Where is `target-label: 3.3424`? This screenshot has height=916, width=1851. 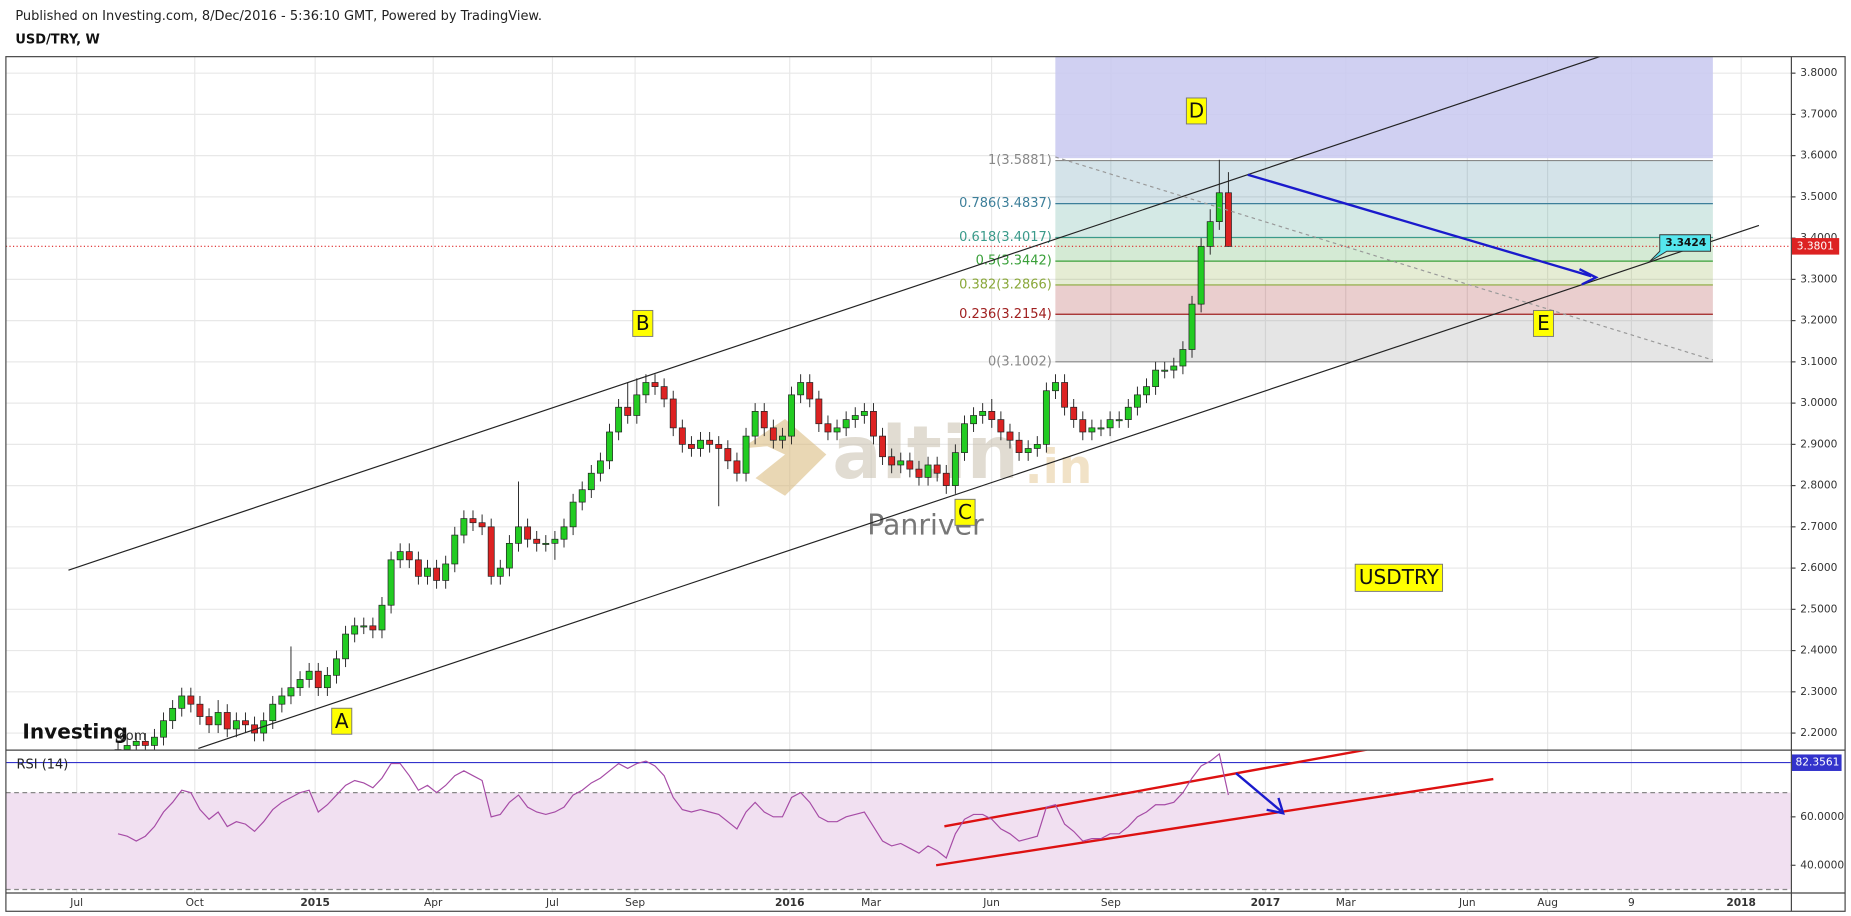
target-label: 3.3424 is located at coordinates (1685, 242).